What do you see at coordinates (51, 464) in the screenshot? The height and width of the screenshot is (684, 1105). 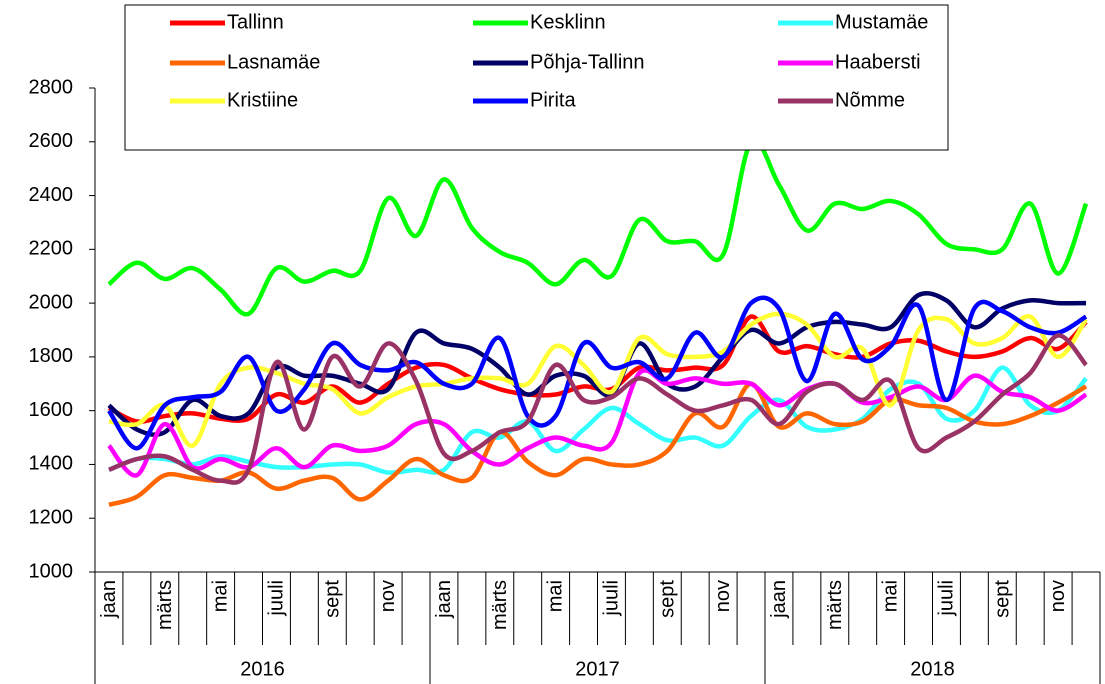 I see `y-tick-label: 1400` at bounding box center [51, 464].